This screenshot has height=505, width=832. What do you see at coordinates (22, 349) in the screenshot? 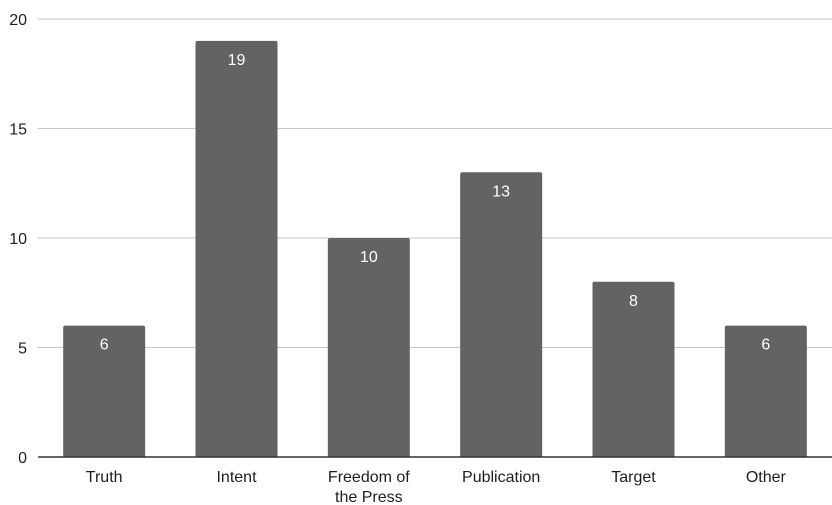
I see `y-tick-label: 5` at bounding box center [22, 349].